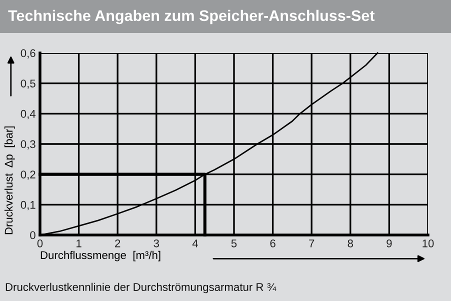  Describe the element at coordinates (79, 244) in the screenshot. I see `x-tick-label: 1` at that location.